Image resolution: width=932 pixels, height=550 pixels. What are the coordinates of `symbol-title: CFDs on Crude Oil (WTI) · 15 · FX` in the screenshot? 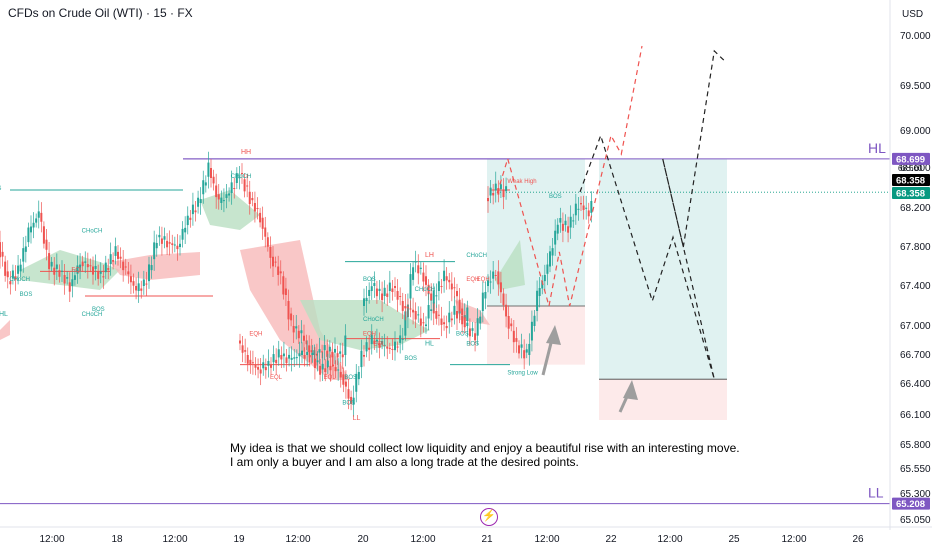 It's located at (100, 13).